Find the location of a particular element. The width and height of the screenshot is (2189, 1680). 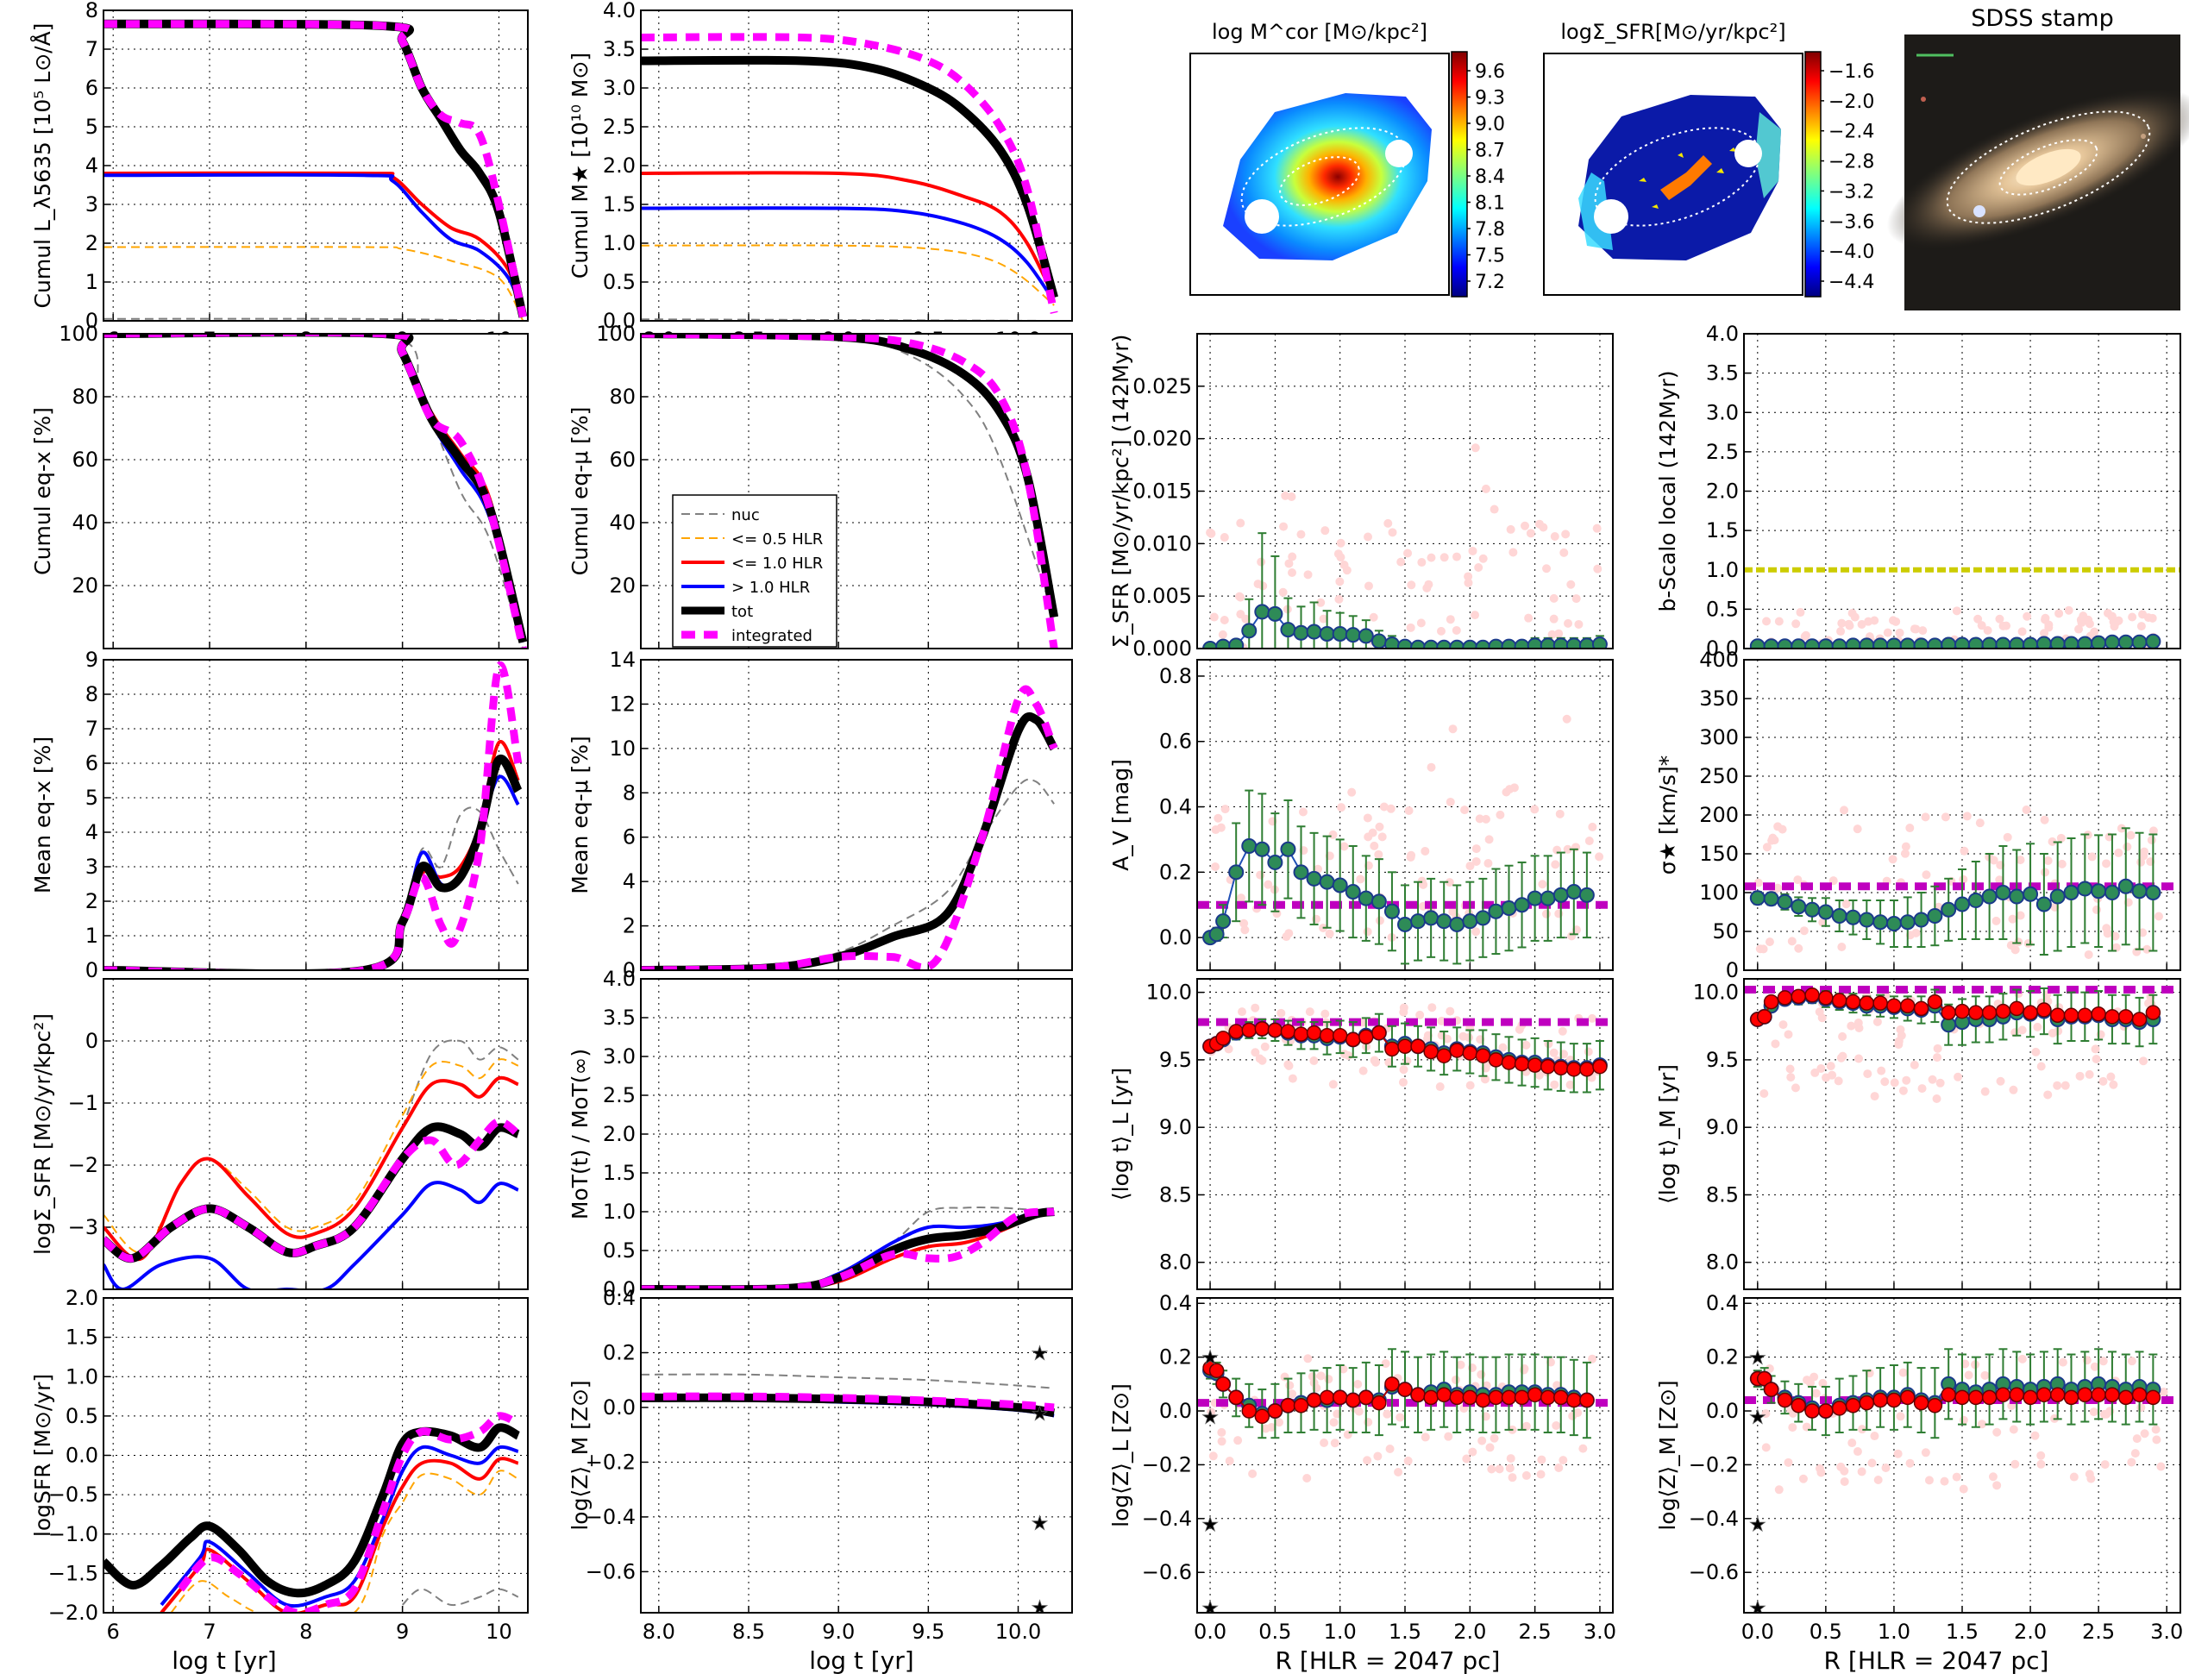

y-tick-label: 2.0 is located at coordinates (619, 1134).